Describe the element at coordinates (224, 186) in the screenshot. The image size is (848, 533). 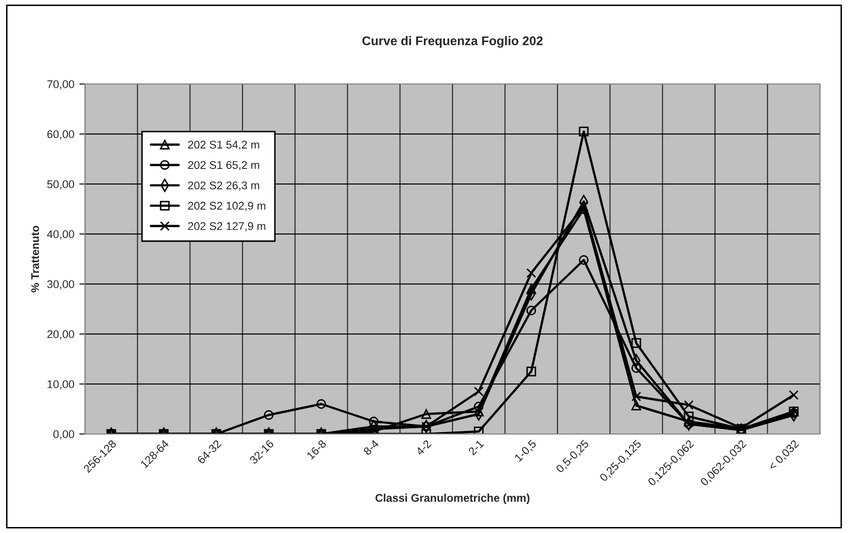
I see `legend-label: 202 S2 26,3 m` at that location.